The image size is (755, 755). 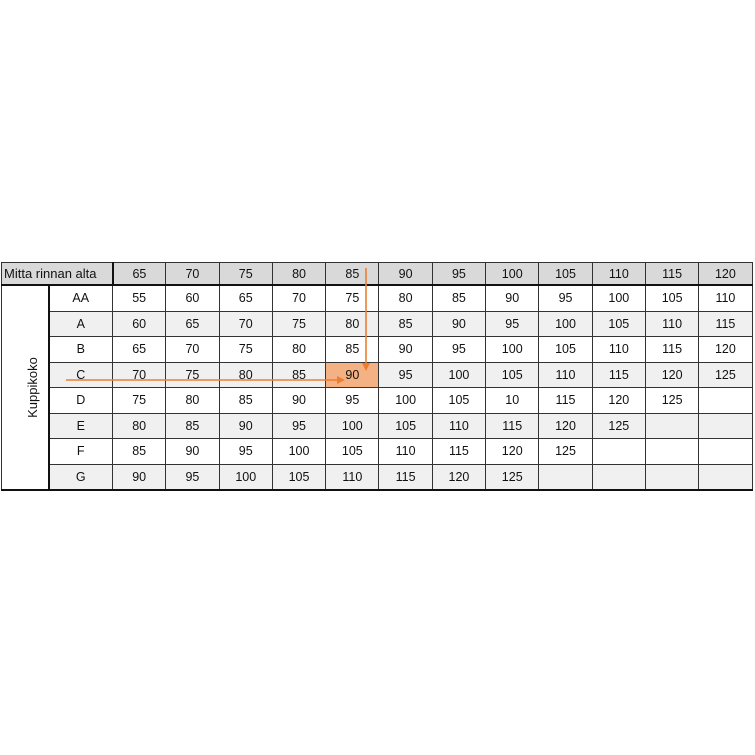 What do you see at coordinates (32, 387) in the screenshot?
I see `side-label: Kuppikoko` at bounding box center [32, 387].